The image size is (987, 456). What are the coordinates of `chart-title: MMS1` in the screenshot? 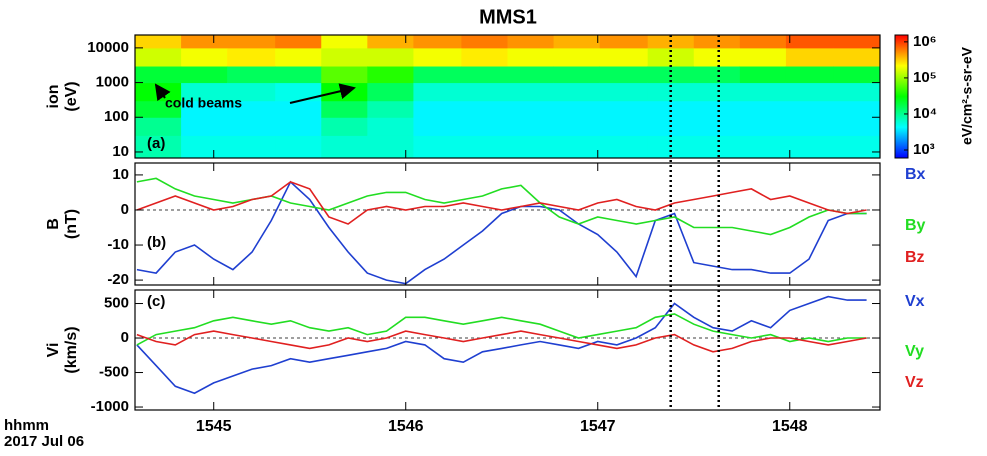 It's located at (508, 17).